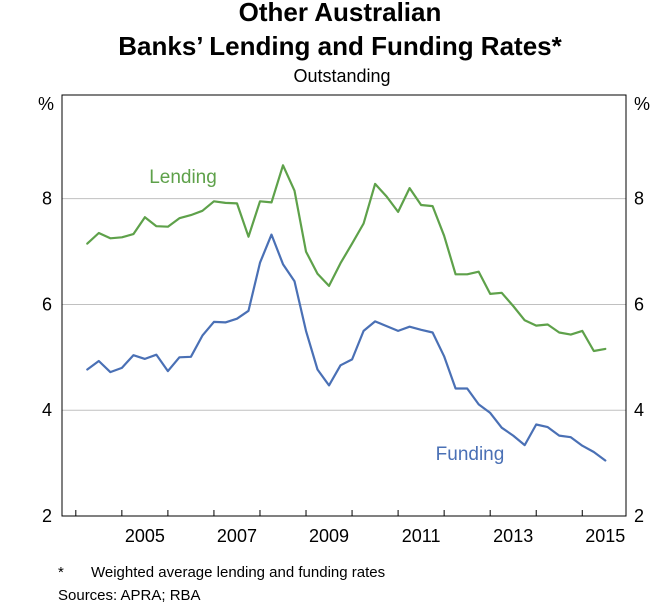 This screenshot has height=609, width=665. Describe the element at coordinates (183, 177) in the screenshot. I see `series-label-lending: Lending` at that location.